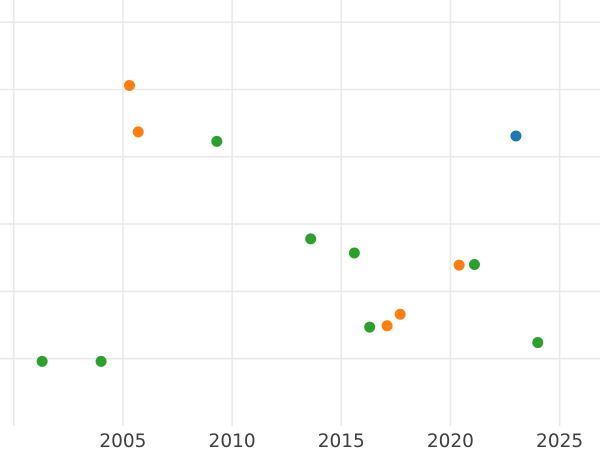  I want to click on x-tick-label: 2010, so click(232, 440).